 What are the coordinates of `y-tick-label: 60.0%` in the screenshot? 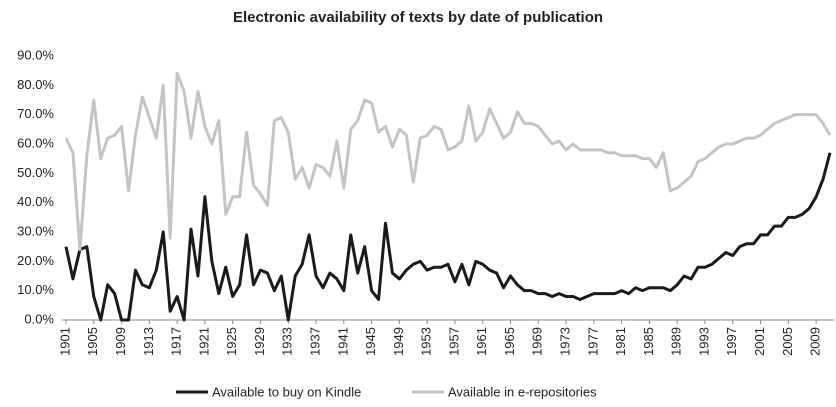 It's located at (35, 142).